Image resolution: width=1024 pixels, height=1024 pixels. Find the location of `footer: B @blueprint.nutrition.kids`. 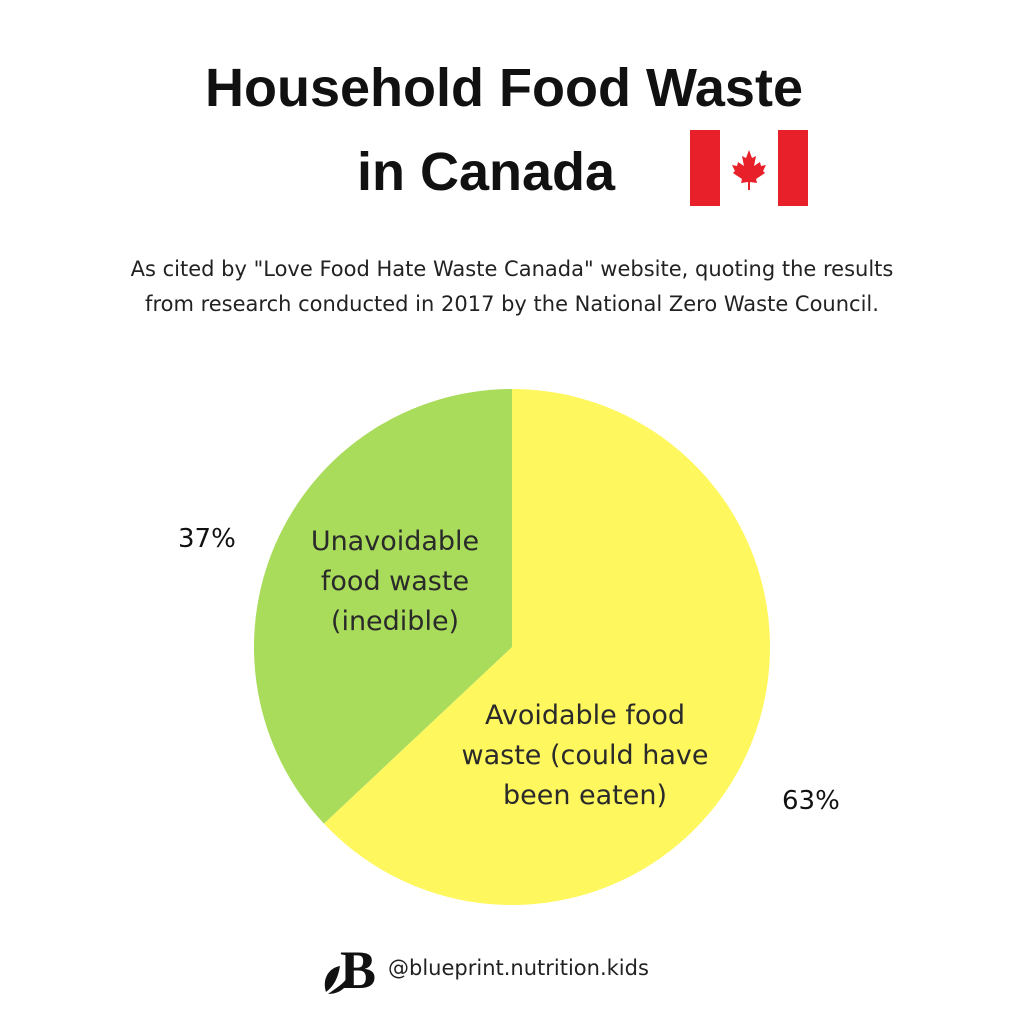

footer: B @blueprint.nutrition.kids is located at coordinates (483, 968).